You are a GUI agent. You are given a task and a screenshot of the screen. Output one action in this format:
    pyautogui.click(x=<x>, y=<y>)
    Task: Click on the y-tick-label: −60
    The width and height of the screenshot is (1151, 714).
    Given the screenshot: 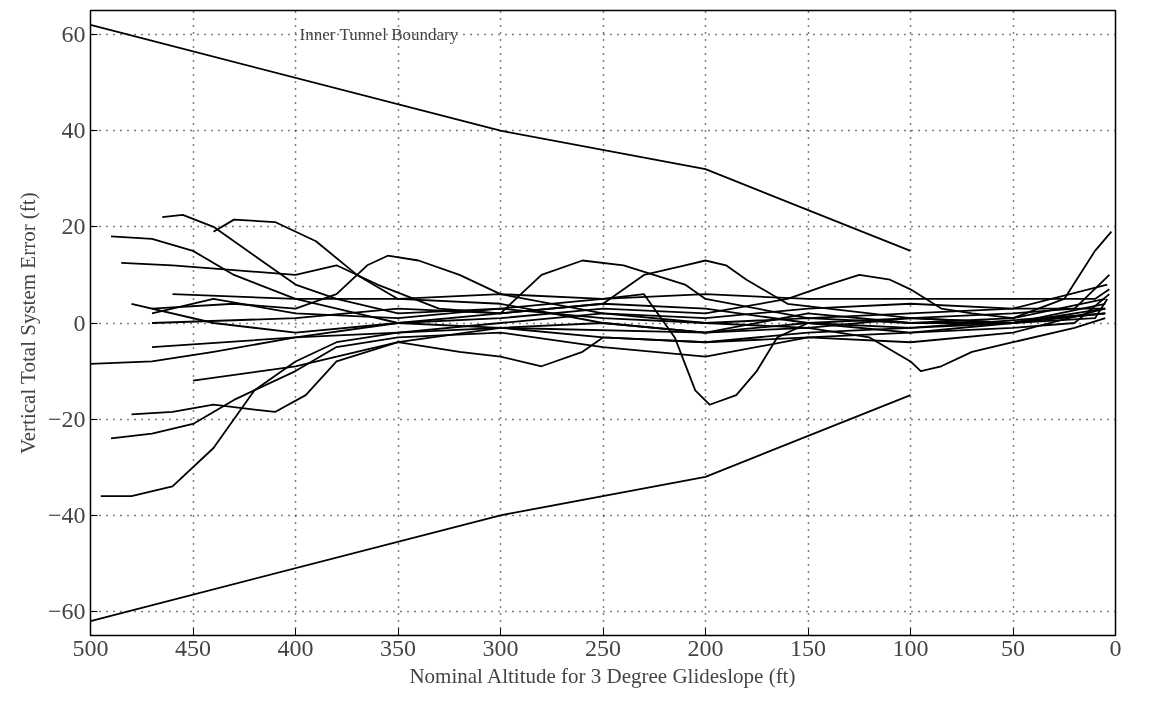 What is the action you would take?
    pyautogui.click(x=66, y=610)
    